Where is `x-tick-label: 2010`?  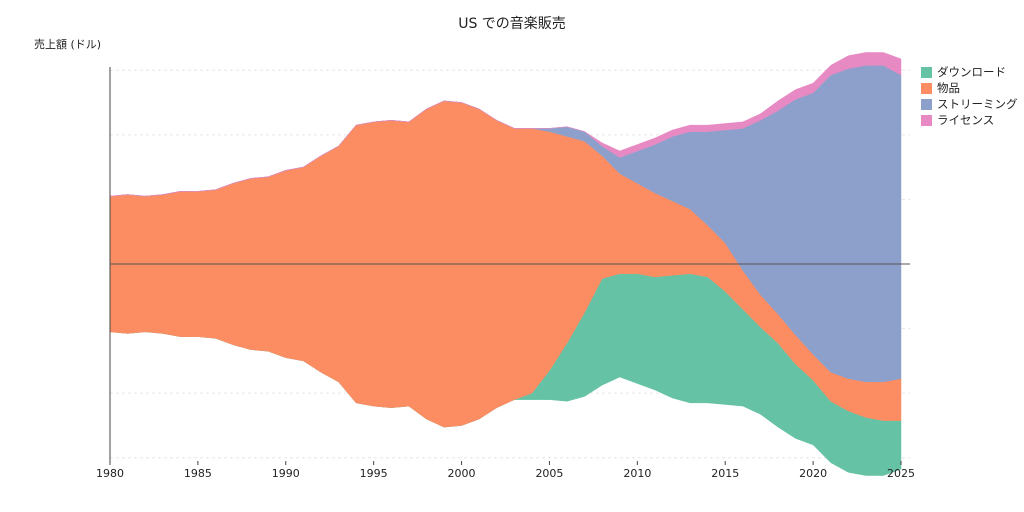
x-tick-label: 2010 is located at coordinates (637, 473).